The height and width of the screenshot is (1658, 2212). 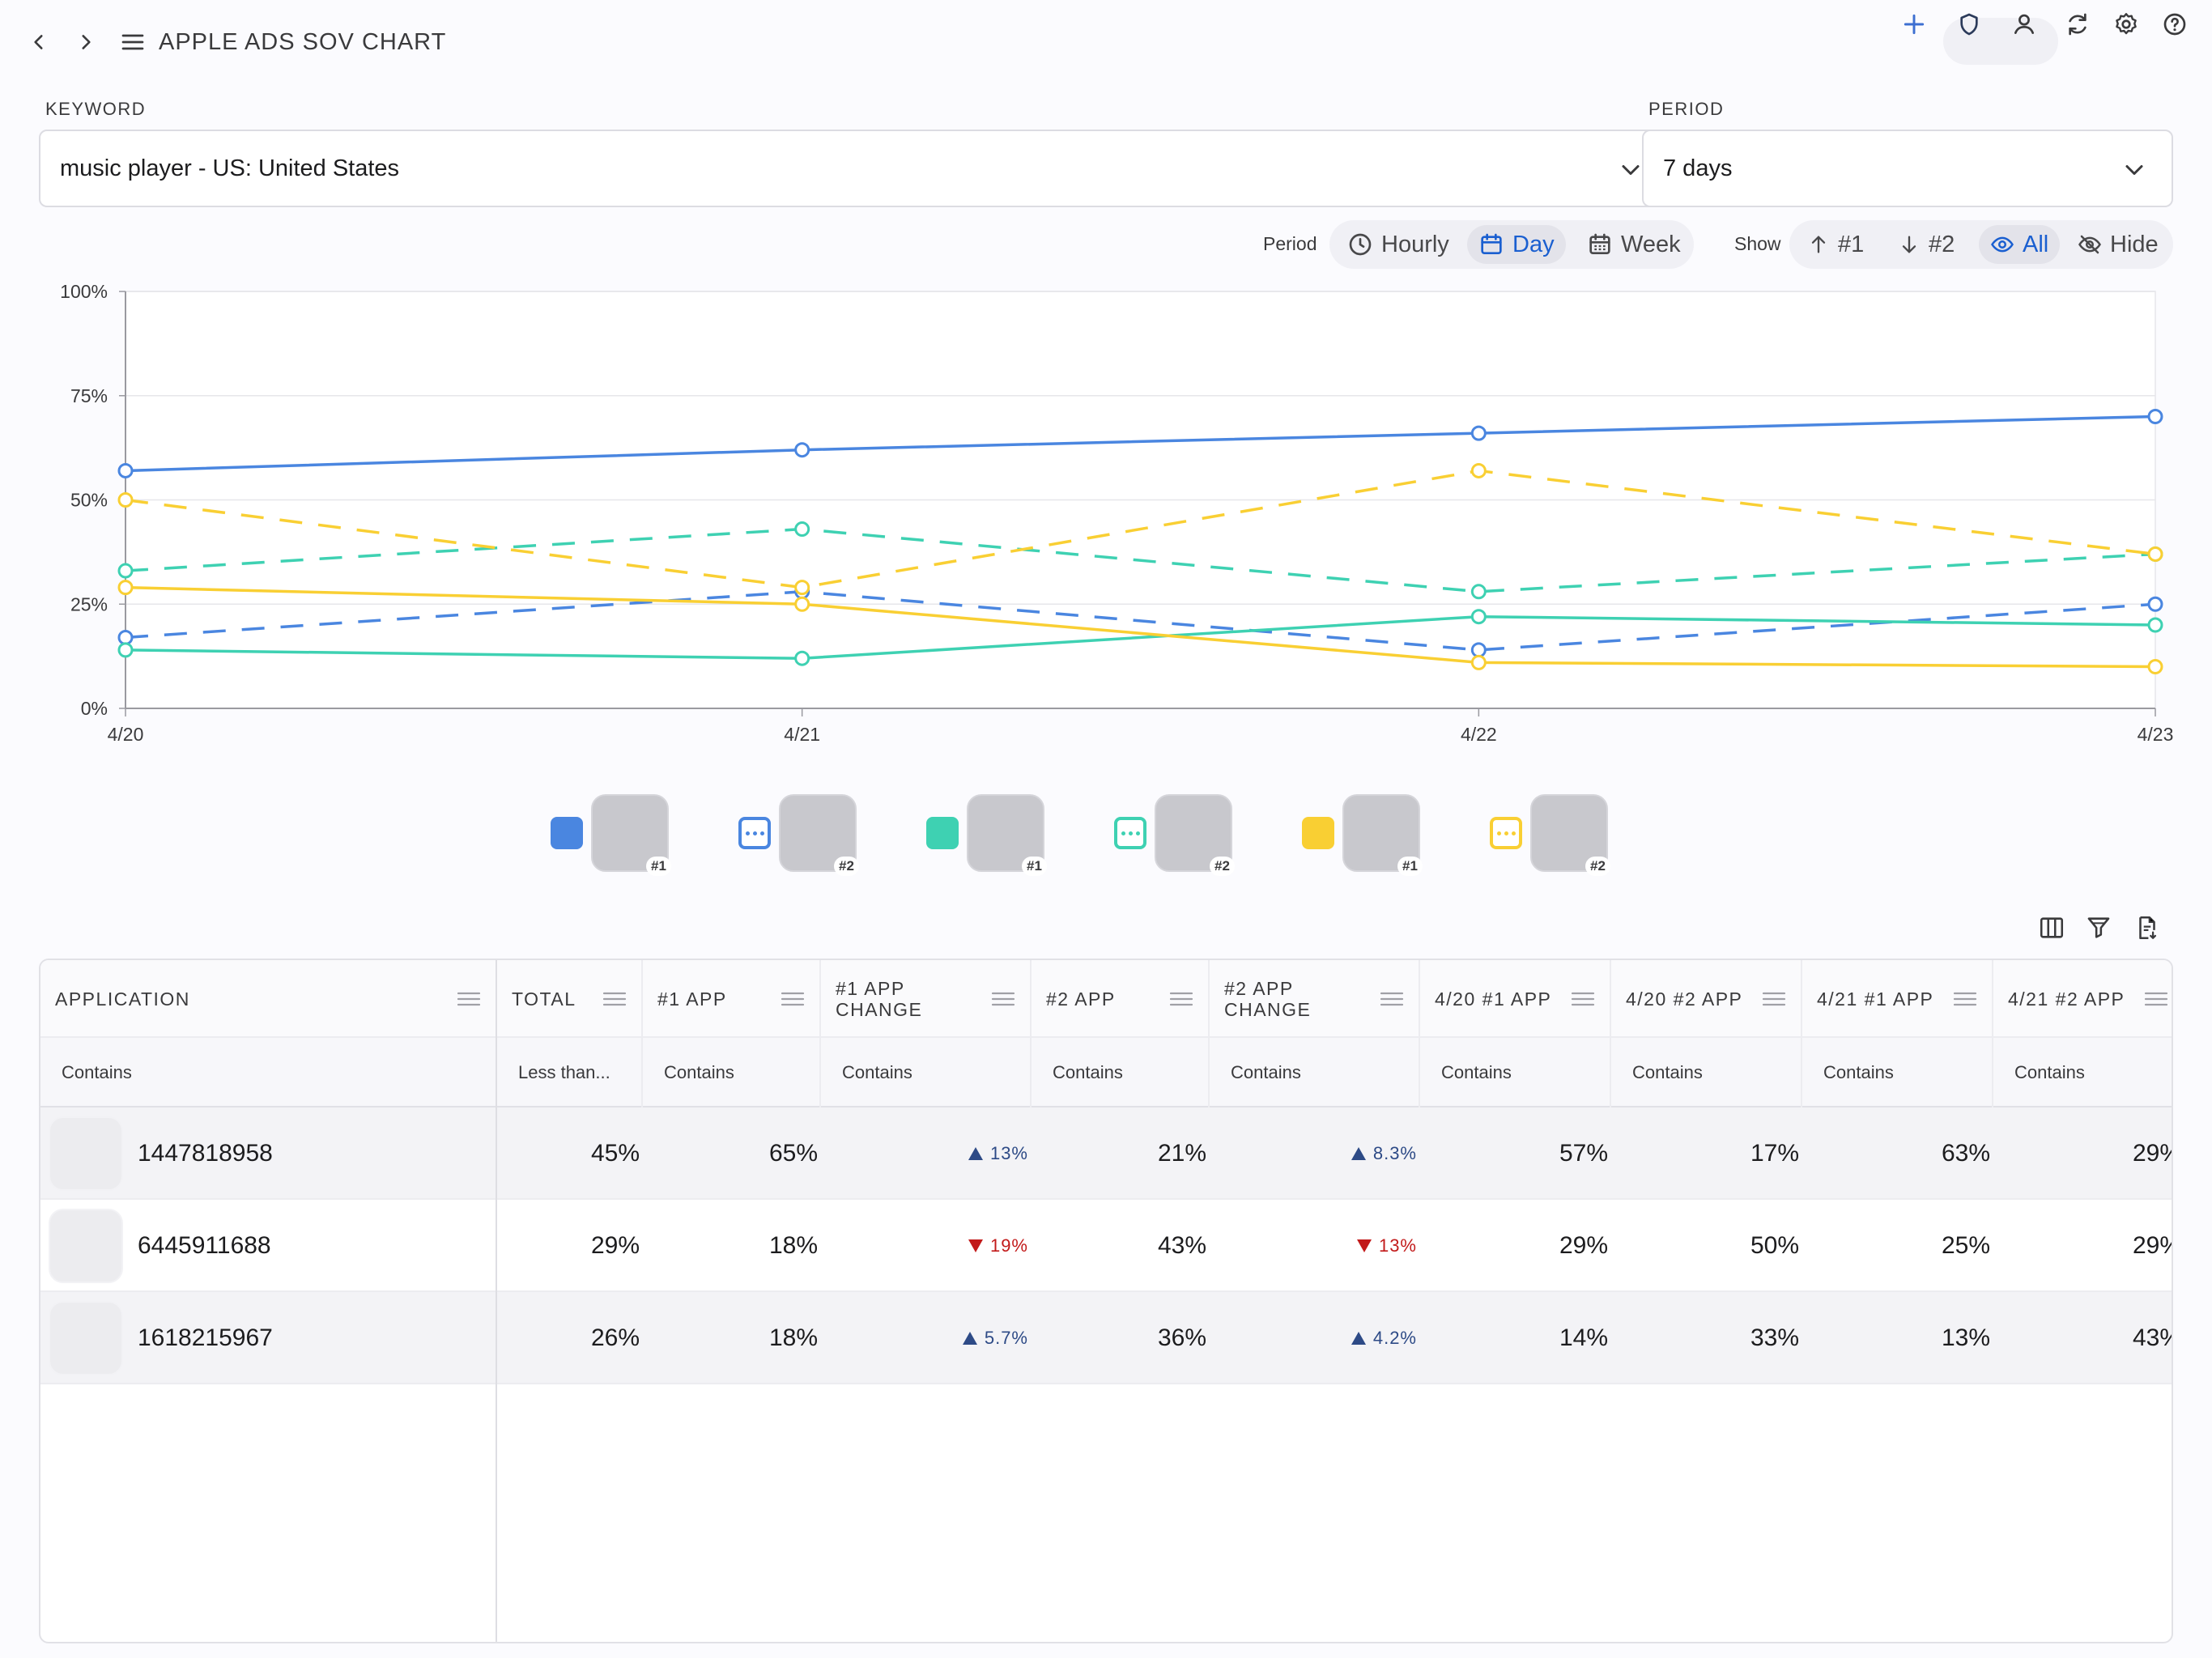 What do you see at coordinates (497, 1301) in the screenshot?
I see `pinned-column-divider` at bounding box center [497, 1301].